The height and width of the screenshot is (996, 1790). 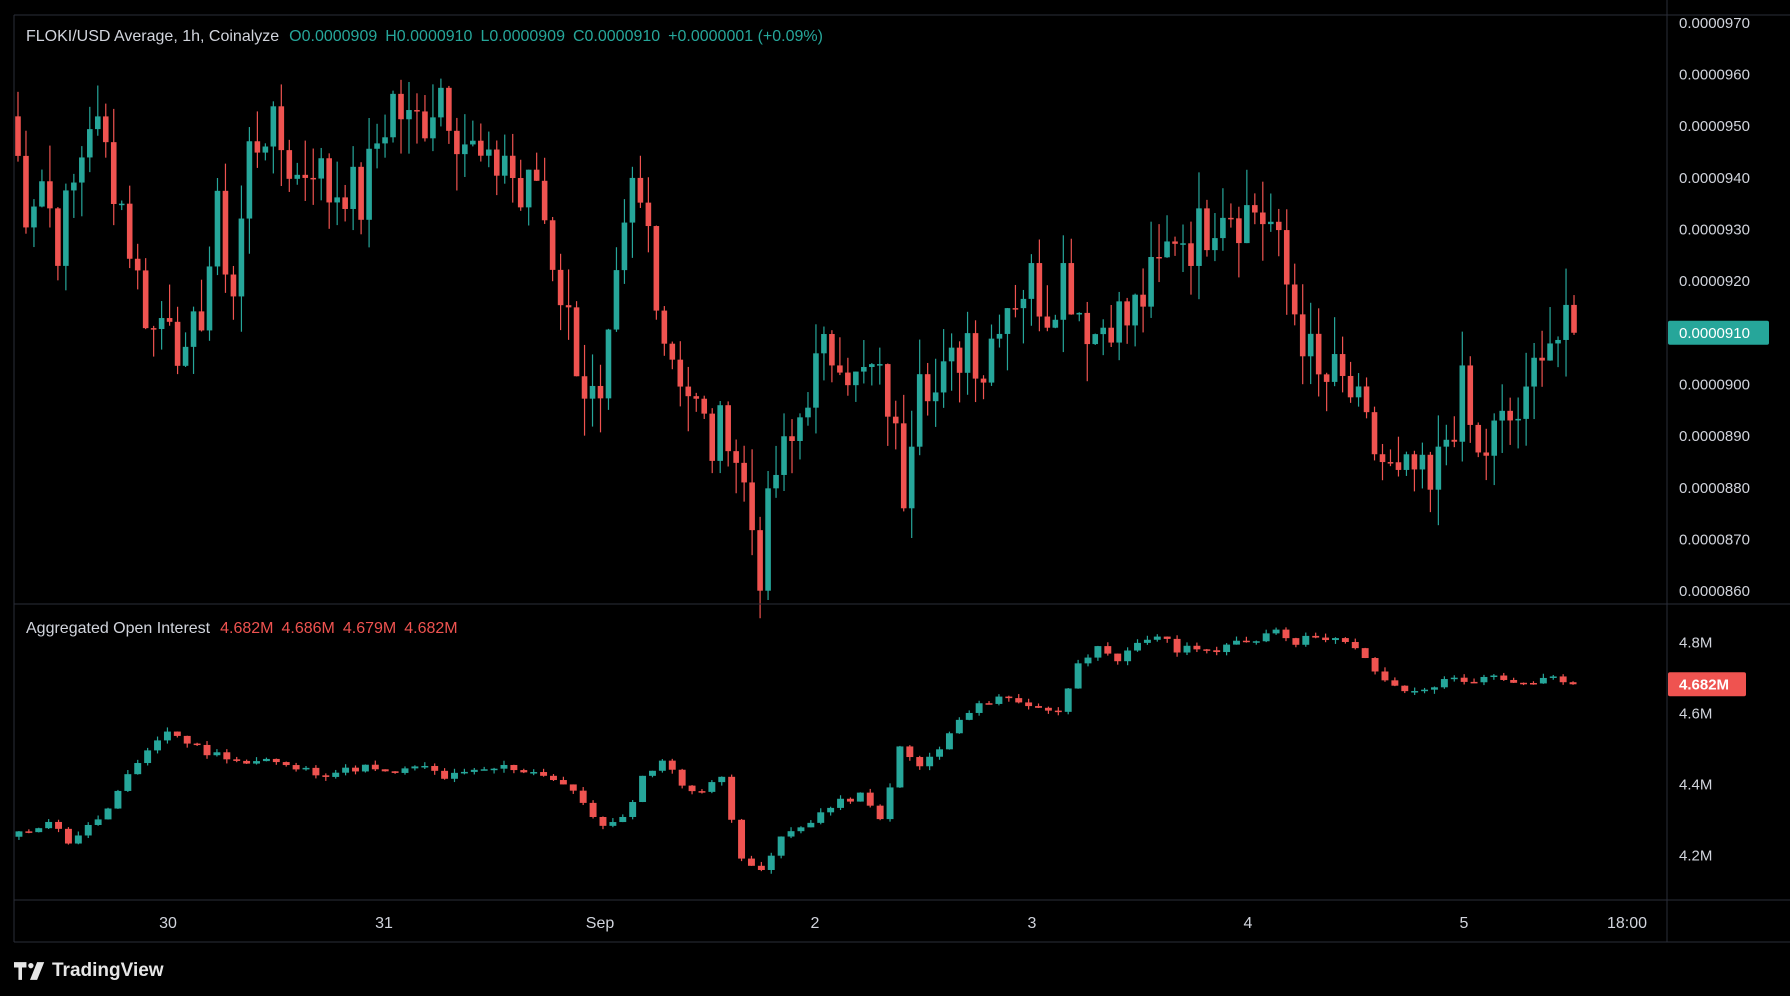 What do you see at coordinates (153, 36) in the screenshot?
I see `symbol-label: FLOKI/USD Average, 1h, Coinalyze` at bounding box center [153, 36].